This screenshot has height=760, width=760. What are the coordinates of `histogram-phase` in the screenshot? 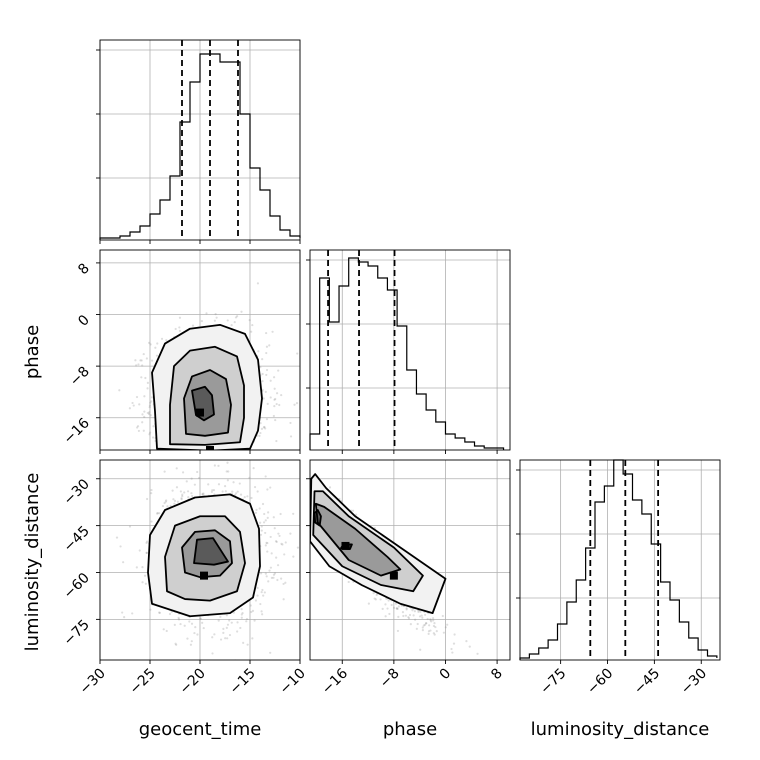 It's located at (408, 351).